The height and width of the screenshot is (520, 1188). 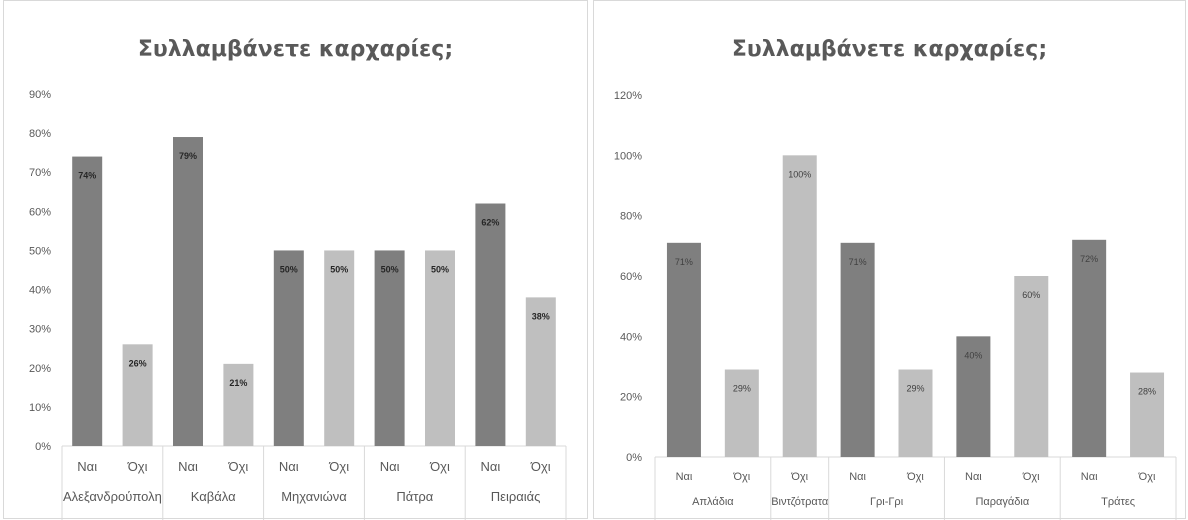 I want to click on x-group-label: Γρι-Γρι, so click(x=887, y=502).